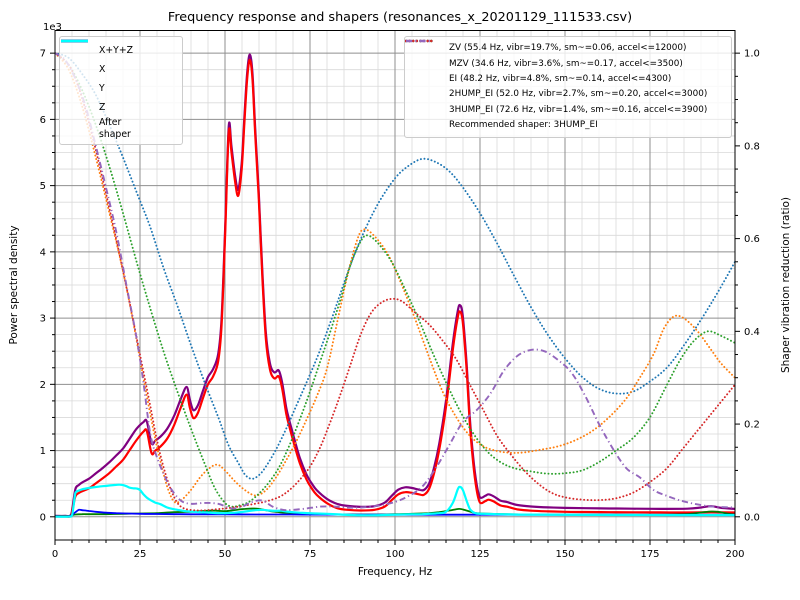 This screenshot has height=600, width=800. I want to click on y-left-tick-label: 5, so click(43, 186).